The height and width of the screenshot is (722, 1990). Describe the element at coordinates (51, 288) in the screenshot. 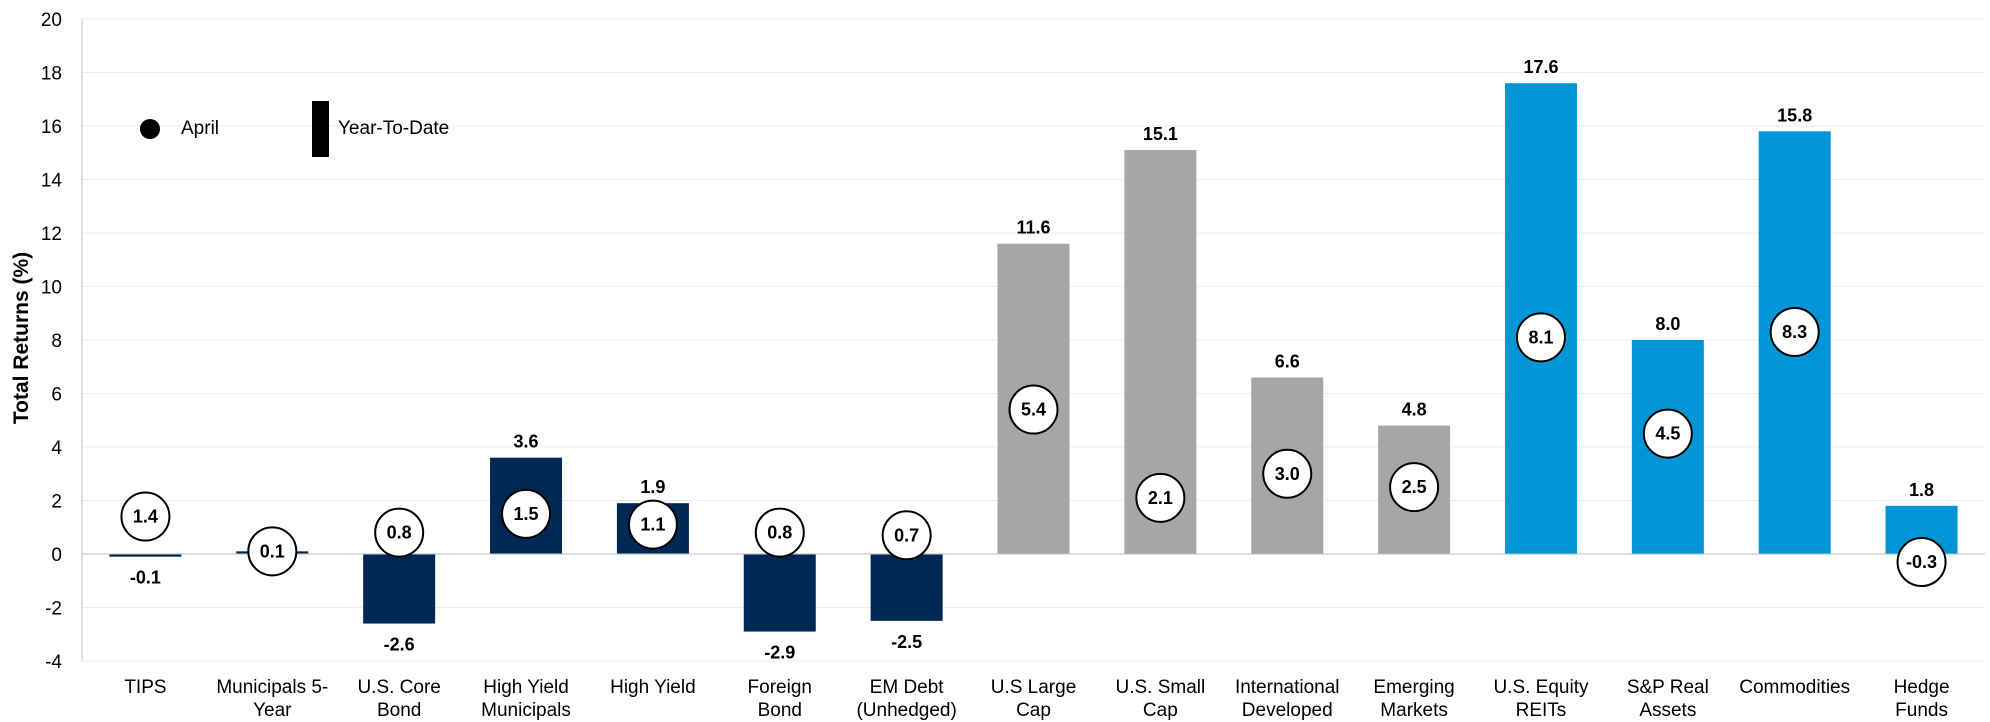

I see `y-tick-label: 10` at that location.